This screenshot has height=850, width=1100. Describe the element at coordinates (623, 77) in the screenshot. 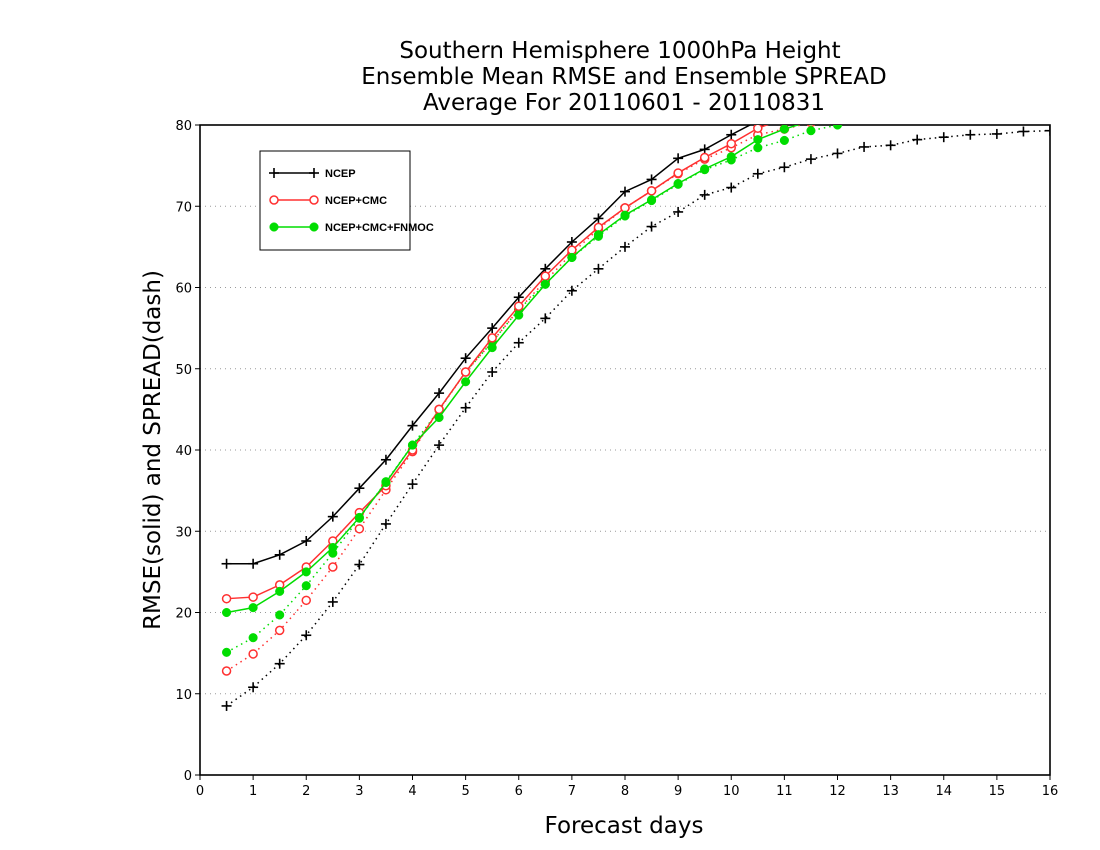

I see `chart-title-line-2: Ensemble Mean RMSE and Ensemble SPREAD` at that location.